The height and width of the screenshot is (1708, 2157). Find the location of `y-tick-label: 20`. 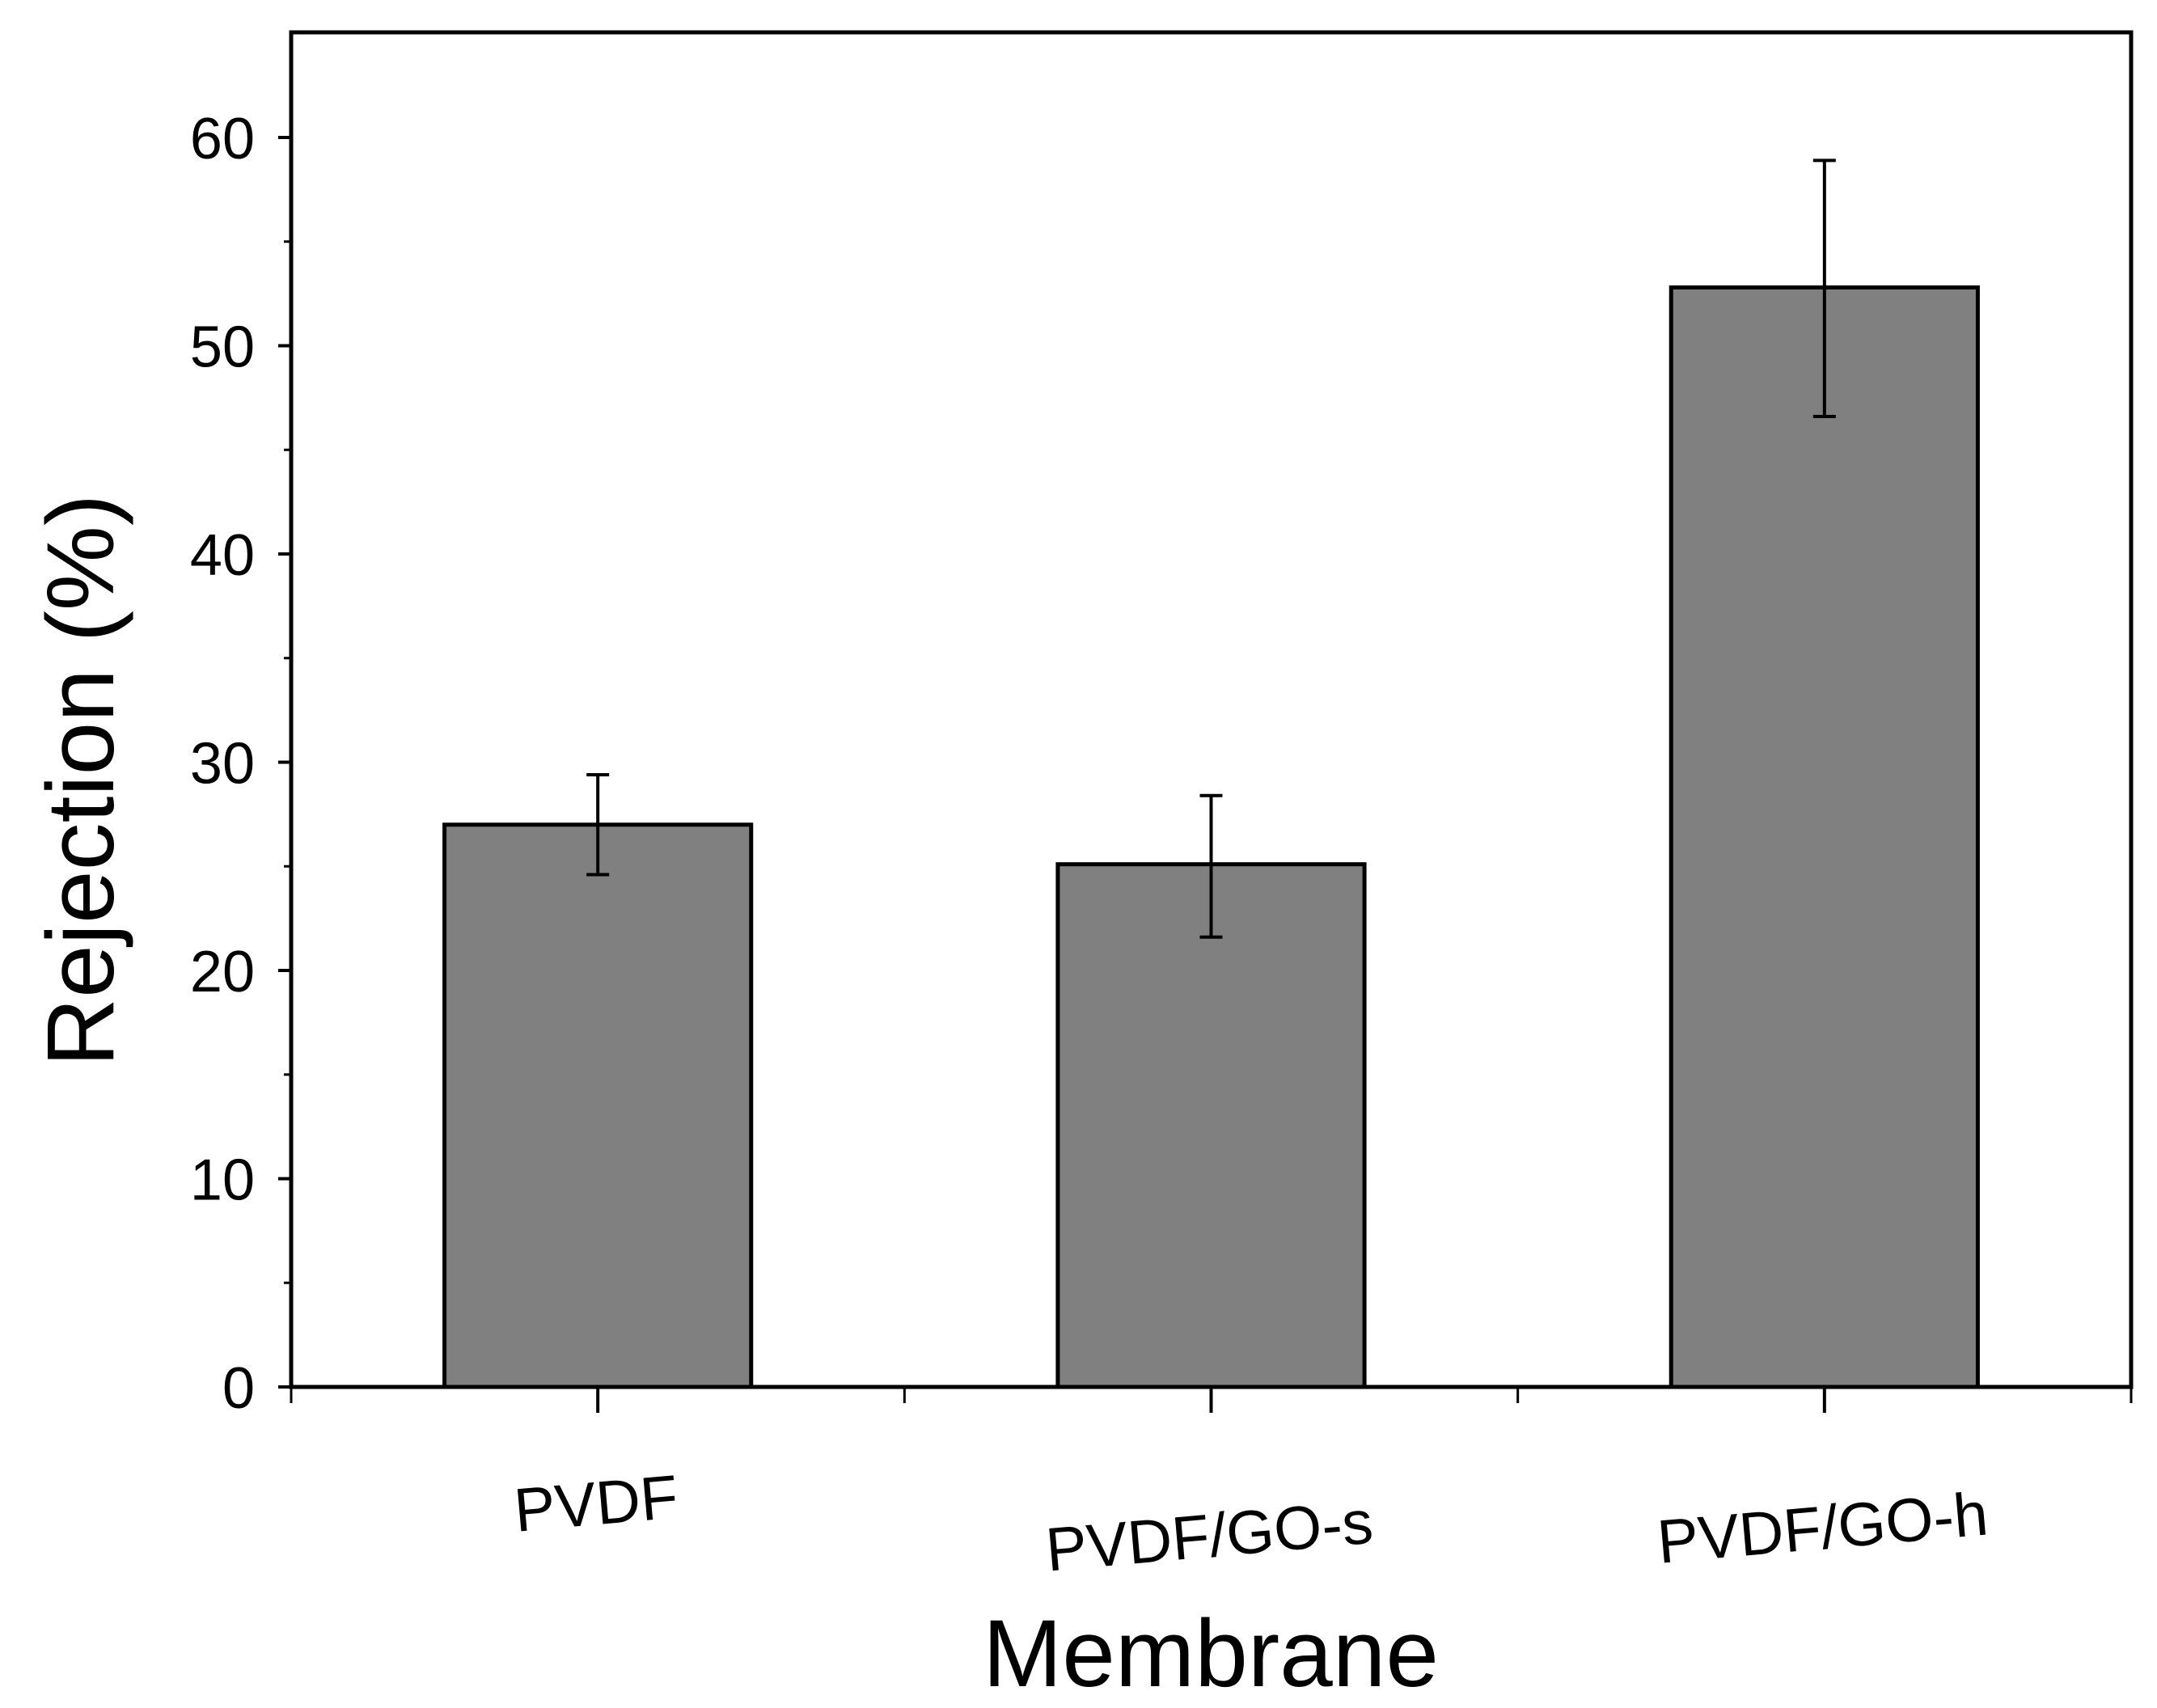

y-tick-label: 20 is located at coordinates (223, 972).